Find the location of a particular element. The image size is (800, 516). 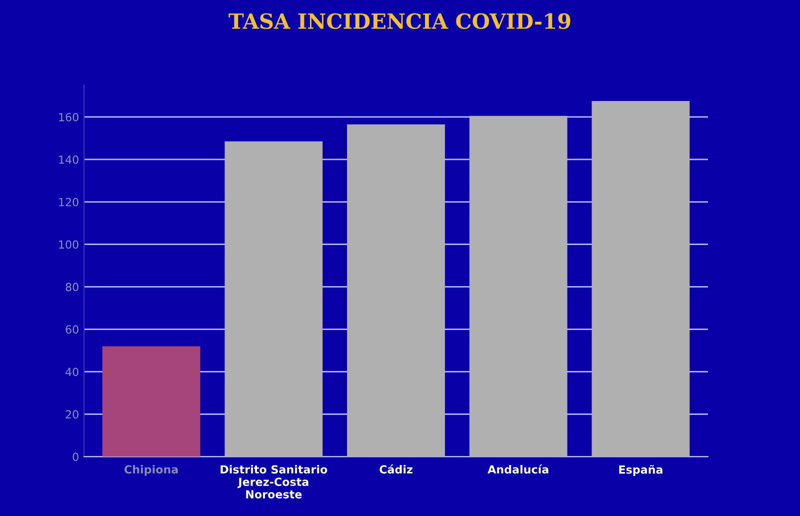

x-tick-label: Andalucía is located at coordinates (518, 469).